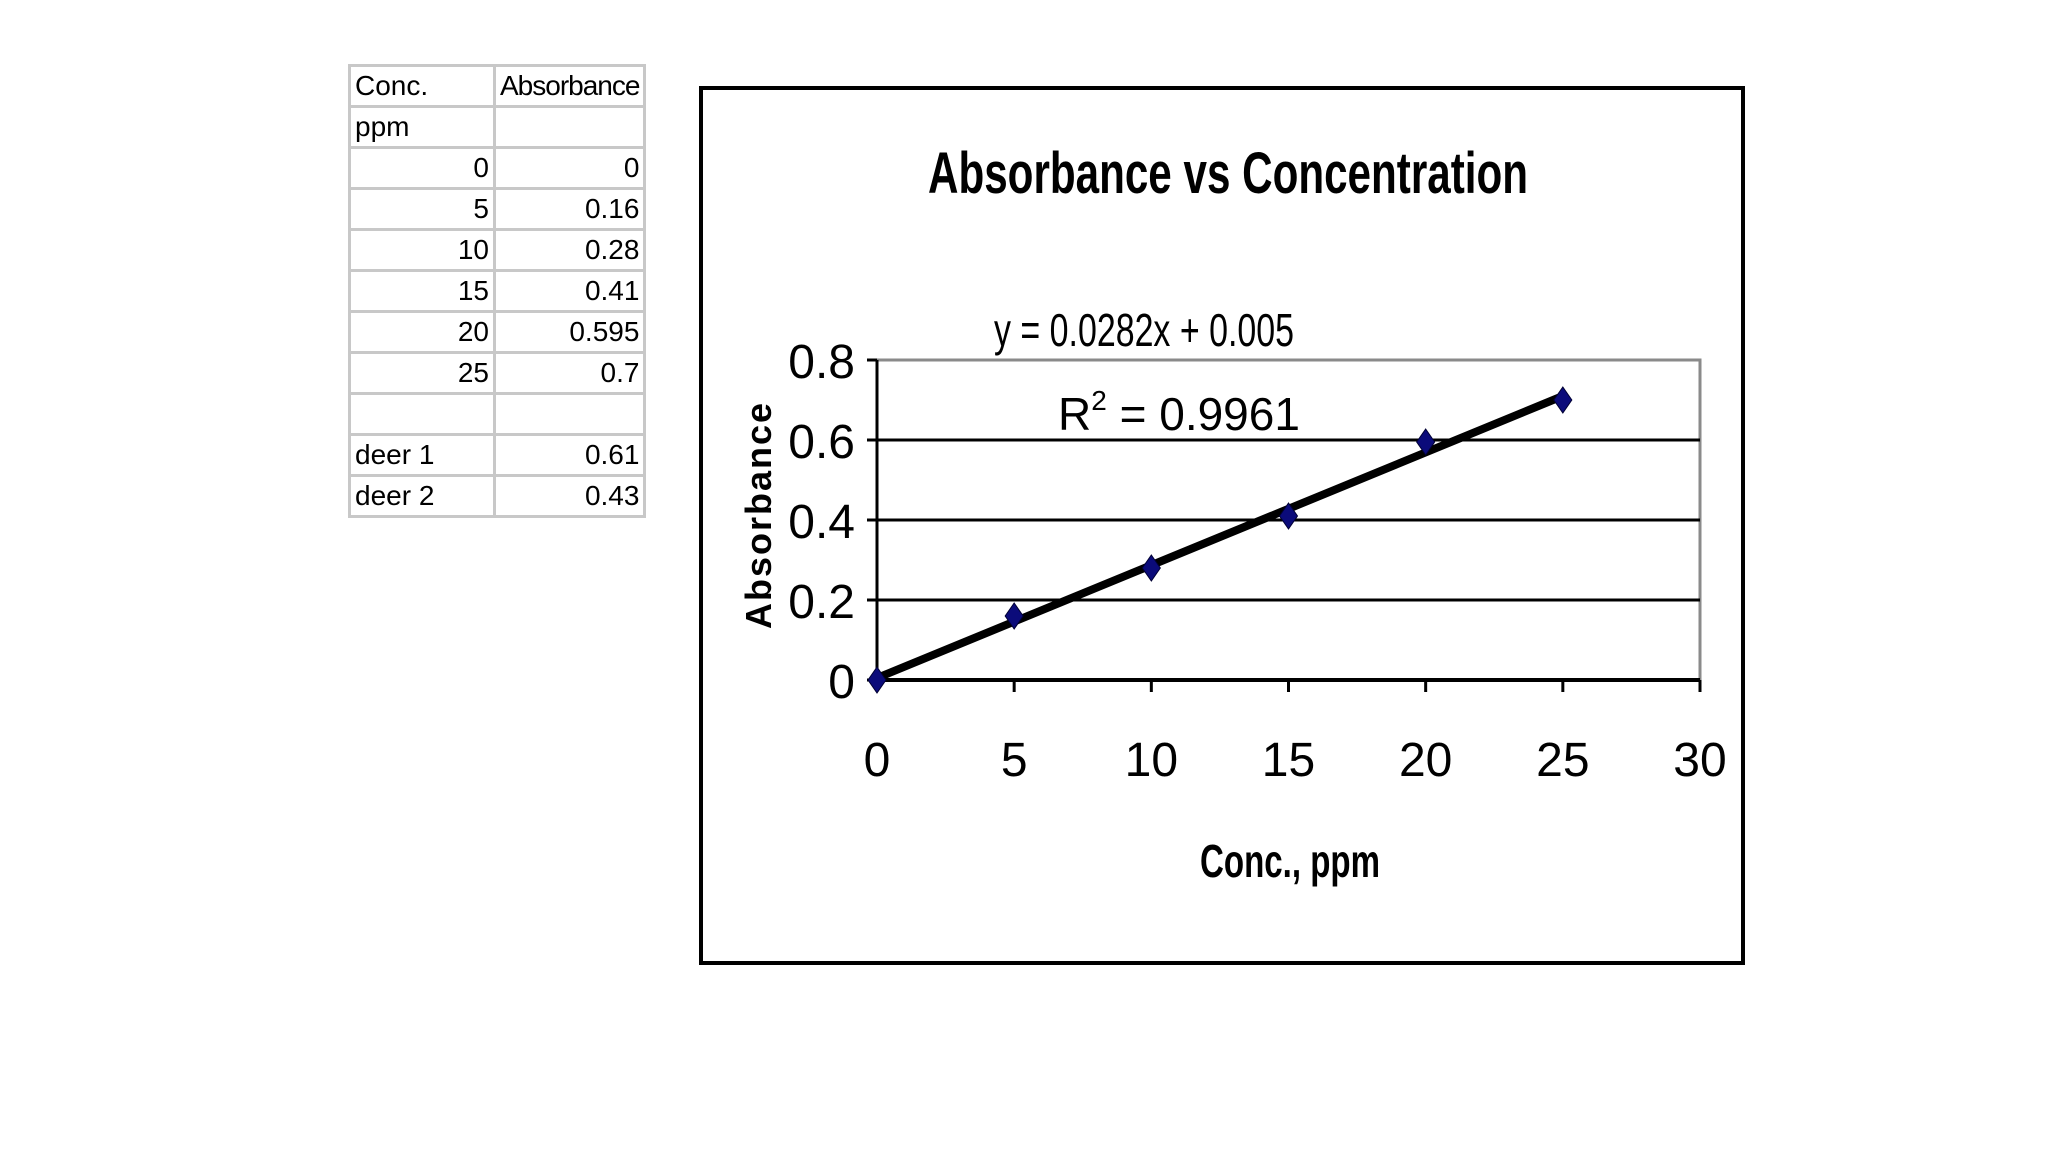  Describe the element at coordinates (569, 250) in the screenshot. I see `table-cell-absorbance: 0.28` at that location.